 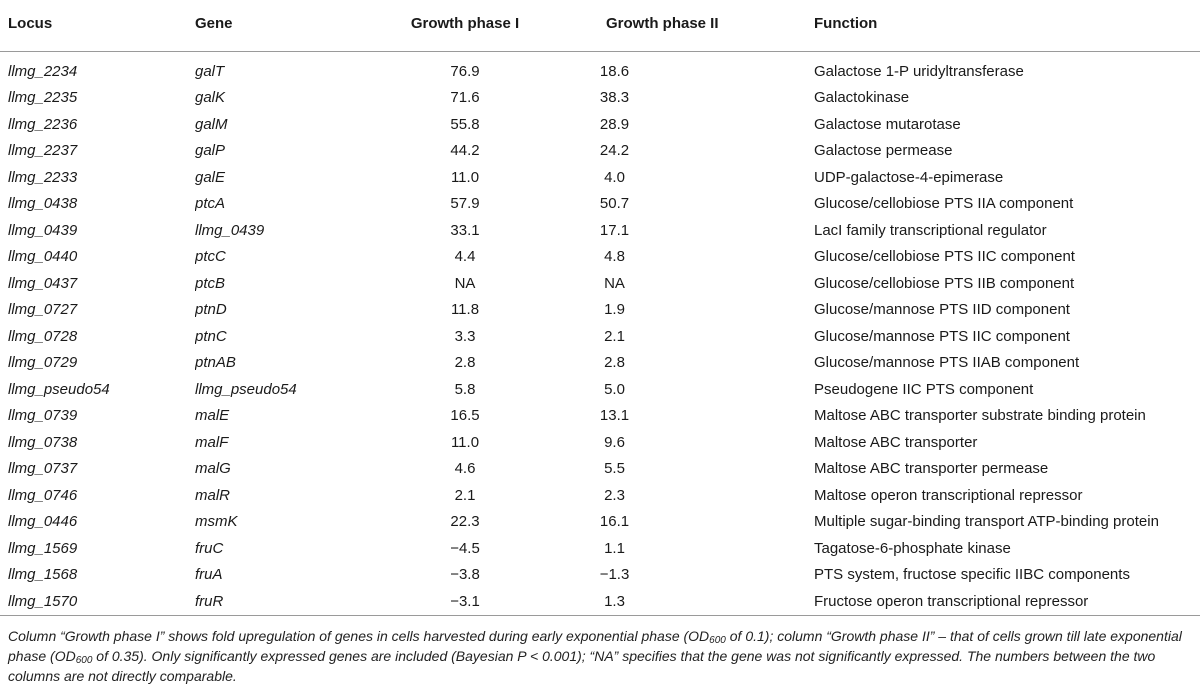 What do you see at coordinates (213, 495) in the screenshot?
I see `cell-gene: malR` at bounding box center [213, 495].